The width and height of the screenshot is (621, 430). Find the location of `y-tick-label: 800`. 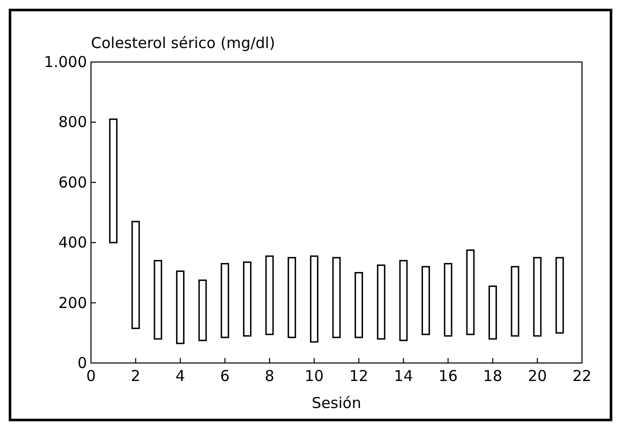

y-tick-label: 800 is located at coordinates (72, 122).